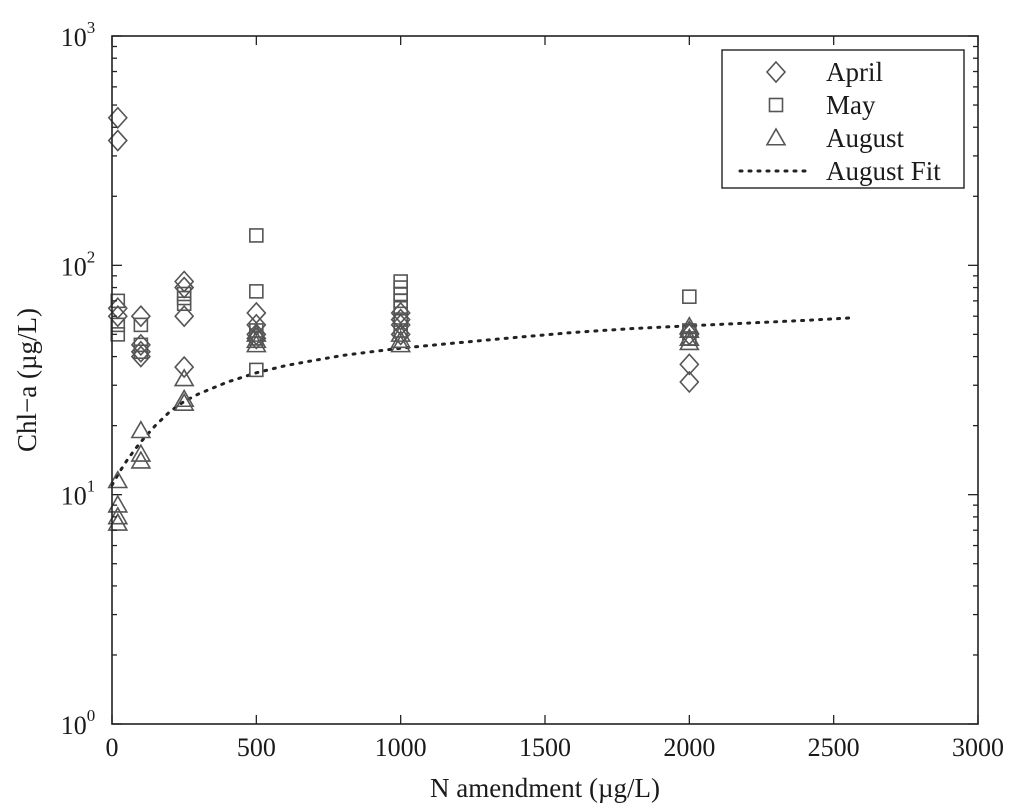 This screenshot has height=808, width=1010. Describe the element at coordinates (834, 747) in the screenshot. I see `x-tick-label: 2500` at that location.